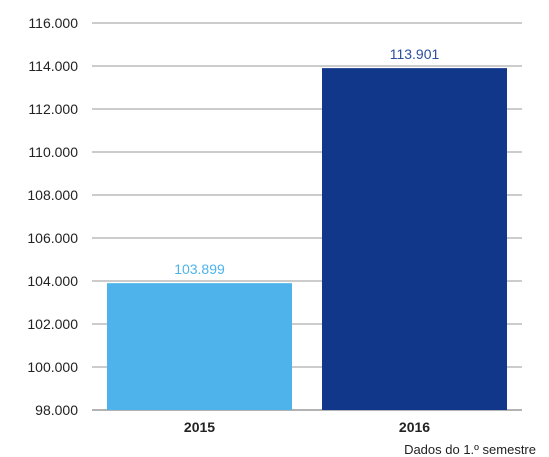 Image resolution: width=549 pixels, height=457 pixels. I want to click on y-tick-label: 112.000, so click(53, 109).